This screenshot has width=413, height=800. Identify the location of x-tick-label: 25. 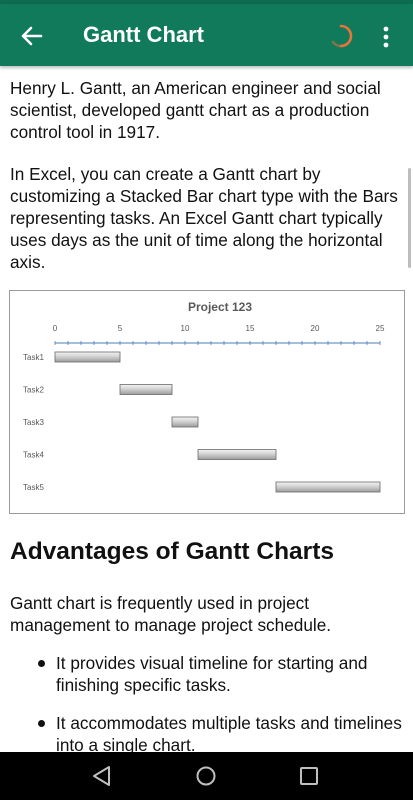
(380, 328).